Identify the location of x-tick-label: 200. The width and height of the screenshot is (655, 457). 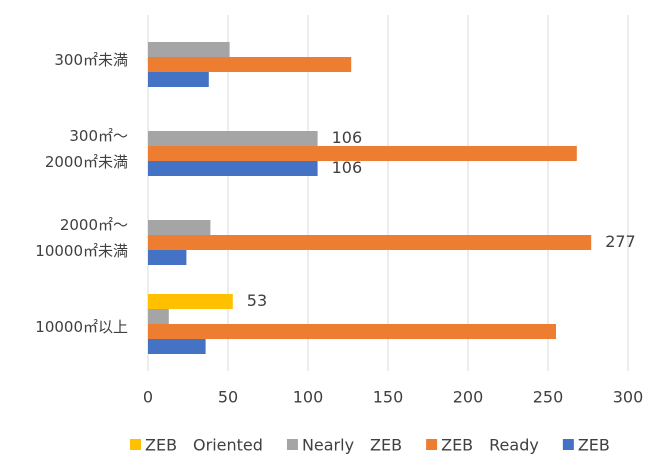
(468, 397).